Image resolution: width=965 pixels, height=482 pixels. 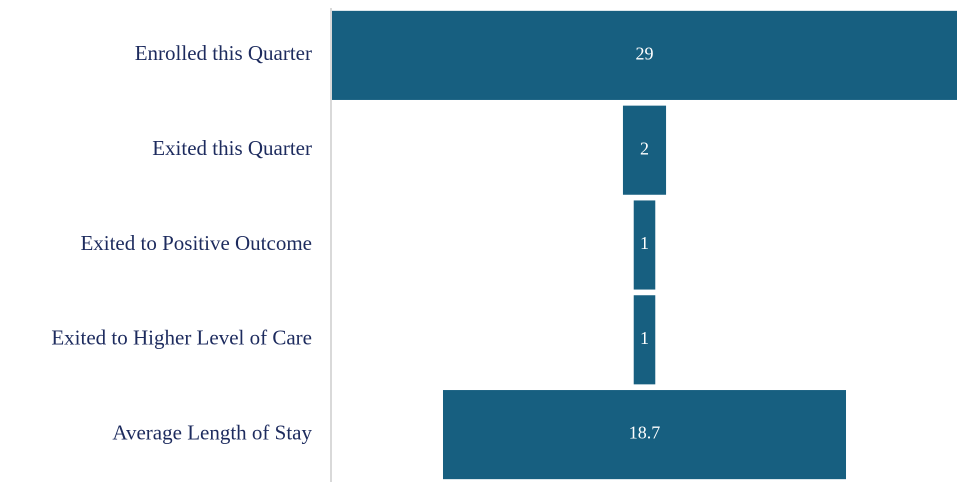 What do you see at coordinates (223, 53) in the screenshot?
I see `category-label: Enrolled this Quarter` at bounding box center [223, 53].